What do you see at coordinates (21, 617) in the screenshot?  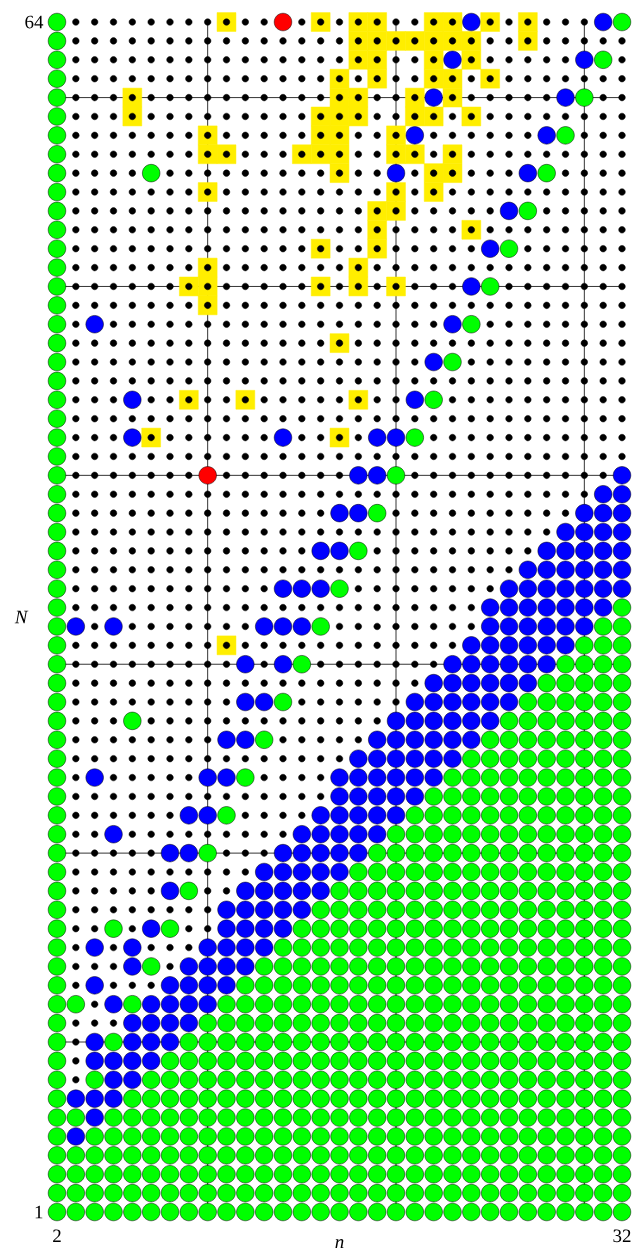 I see `y-axis-title: N` at bounding box center [21, 617].